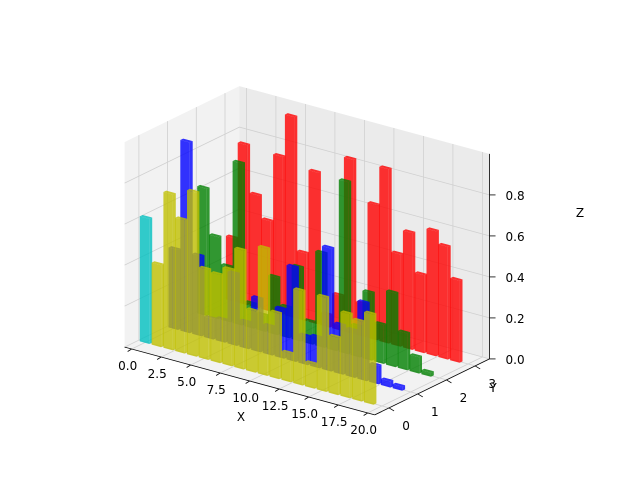  I want to click on x-tick-label: 5.0, so click(186, 382).